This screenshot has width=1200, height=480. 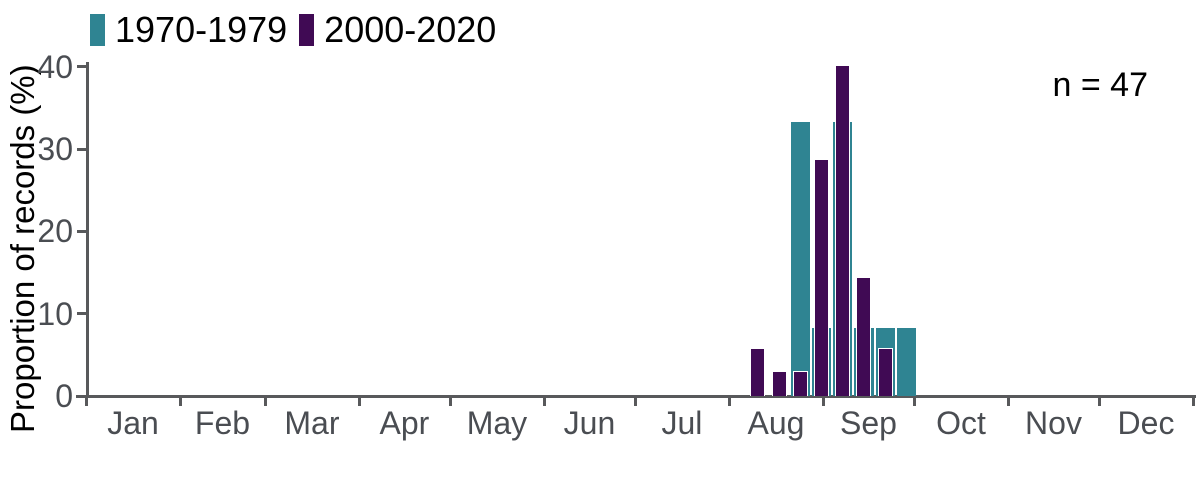 What do you see at coordinates (589, 423) in the screenshot?
I see `x-tick-label: Jun` at bounding box center [589, 423].